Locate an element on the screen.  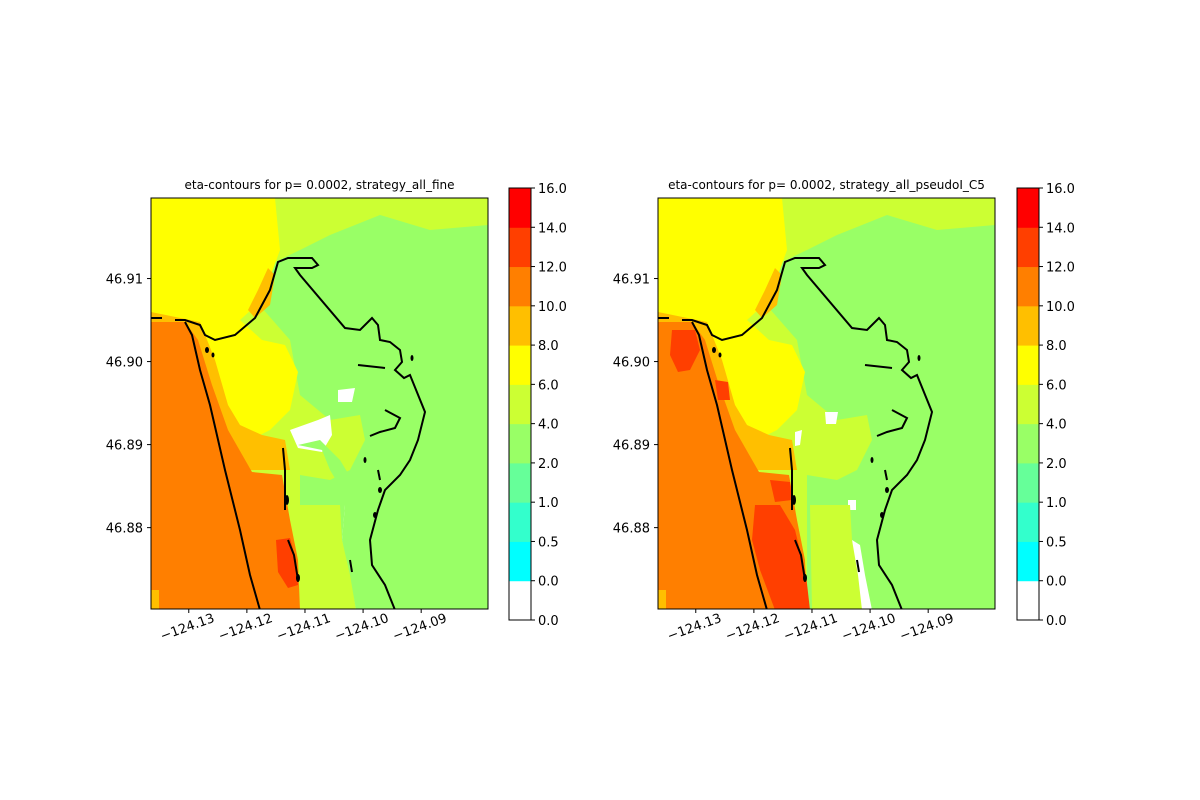
panel-2-dots is located at coordinates (816, 464).